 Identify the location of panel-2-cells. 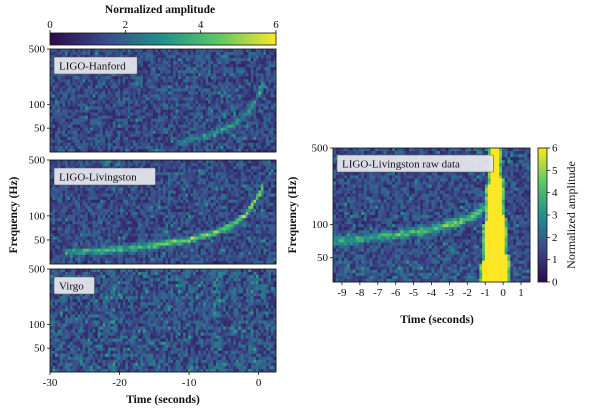
(163, 321).